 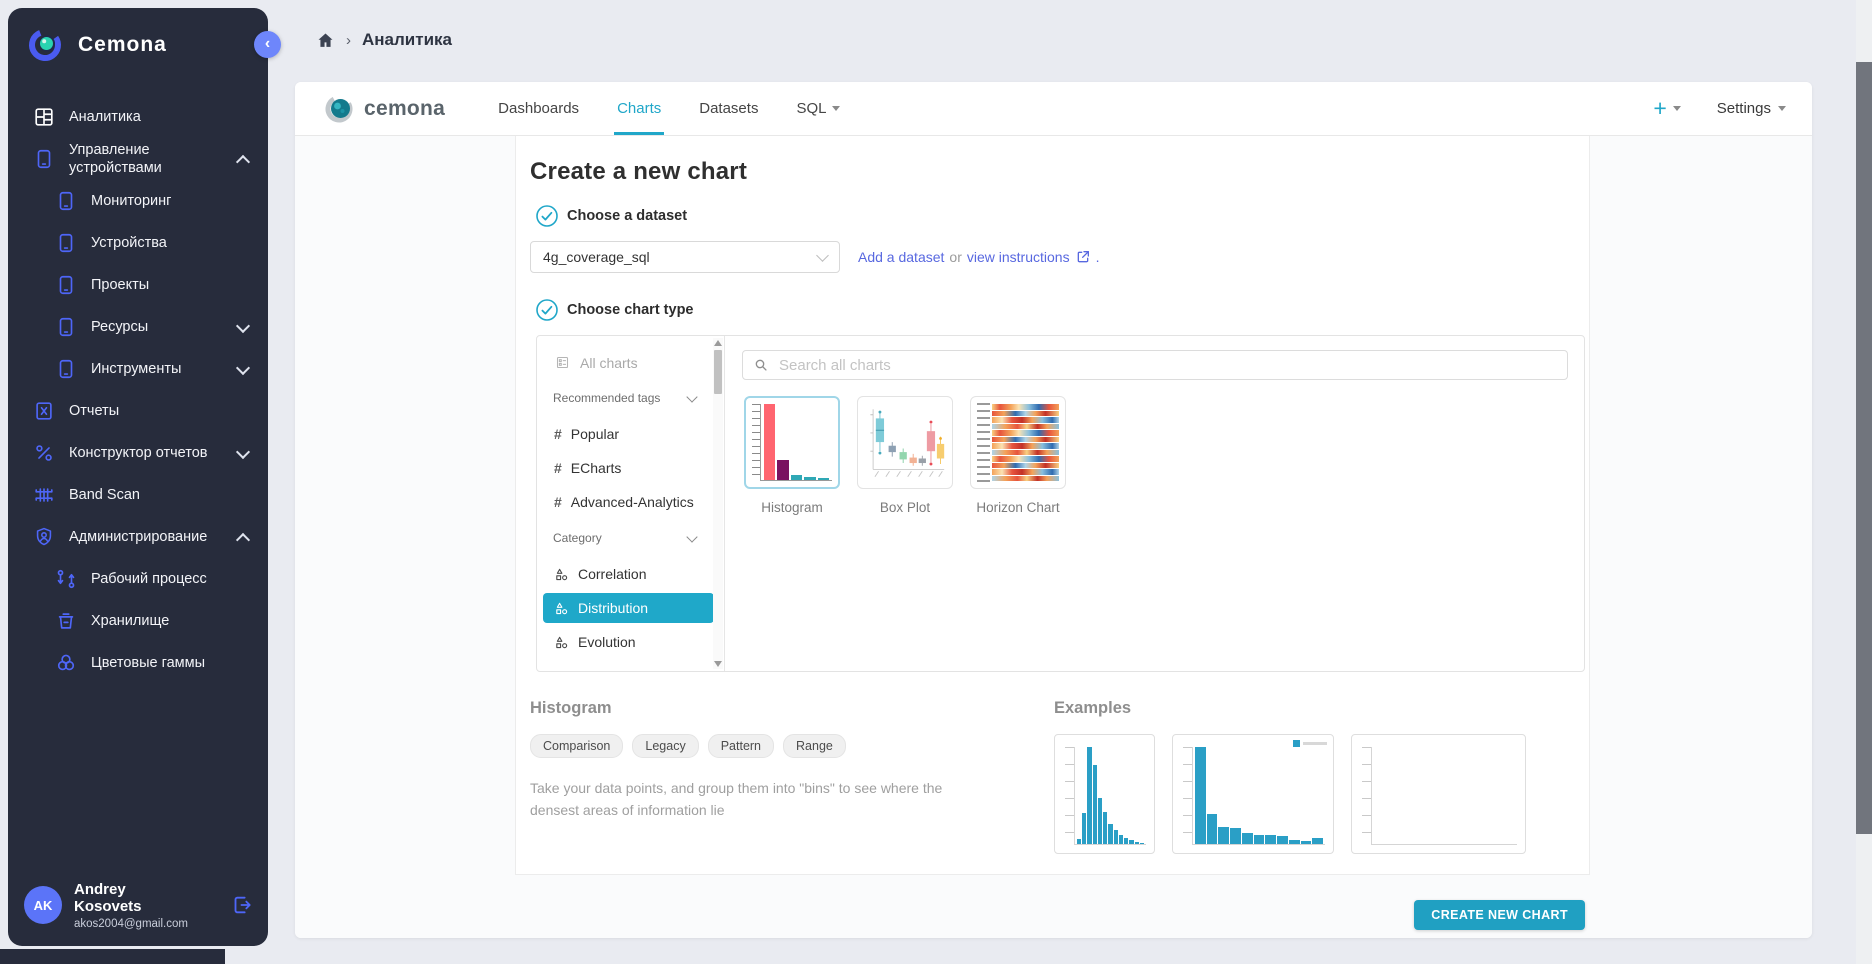 I want to click on category-section: Category, so click(x=630, y=538).